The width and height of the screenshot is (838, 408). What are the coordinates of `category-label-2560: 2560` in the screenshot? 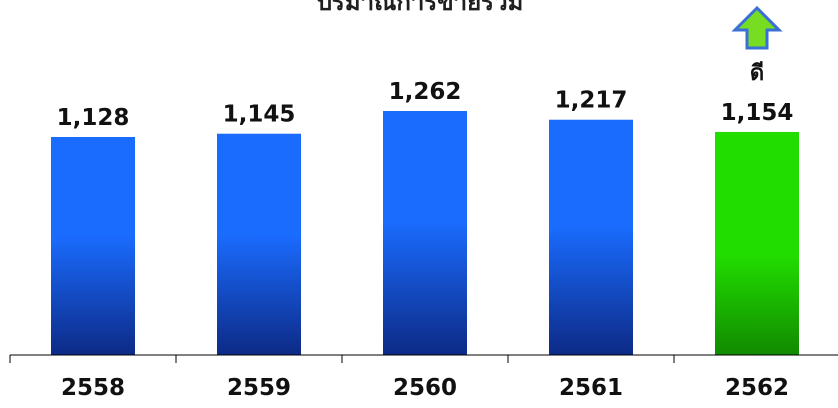 It's located at (425, 388).